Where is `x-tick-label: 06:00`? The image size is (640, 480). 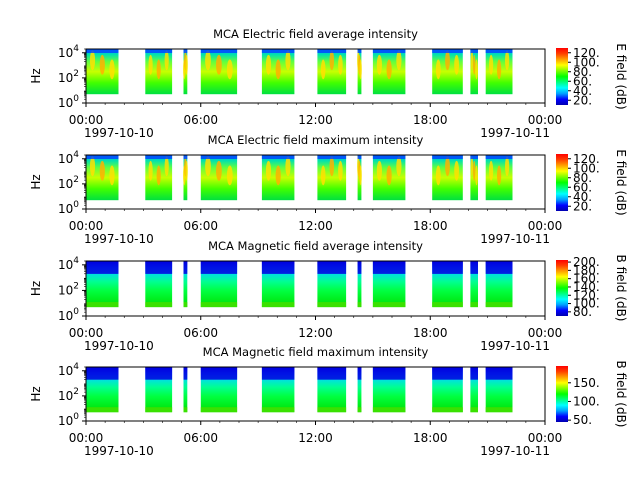 x-tick-label: 06:00 is located at coordinates (200, 120).